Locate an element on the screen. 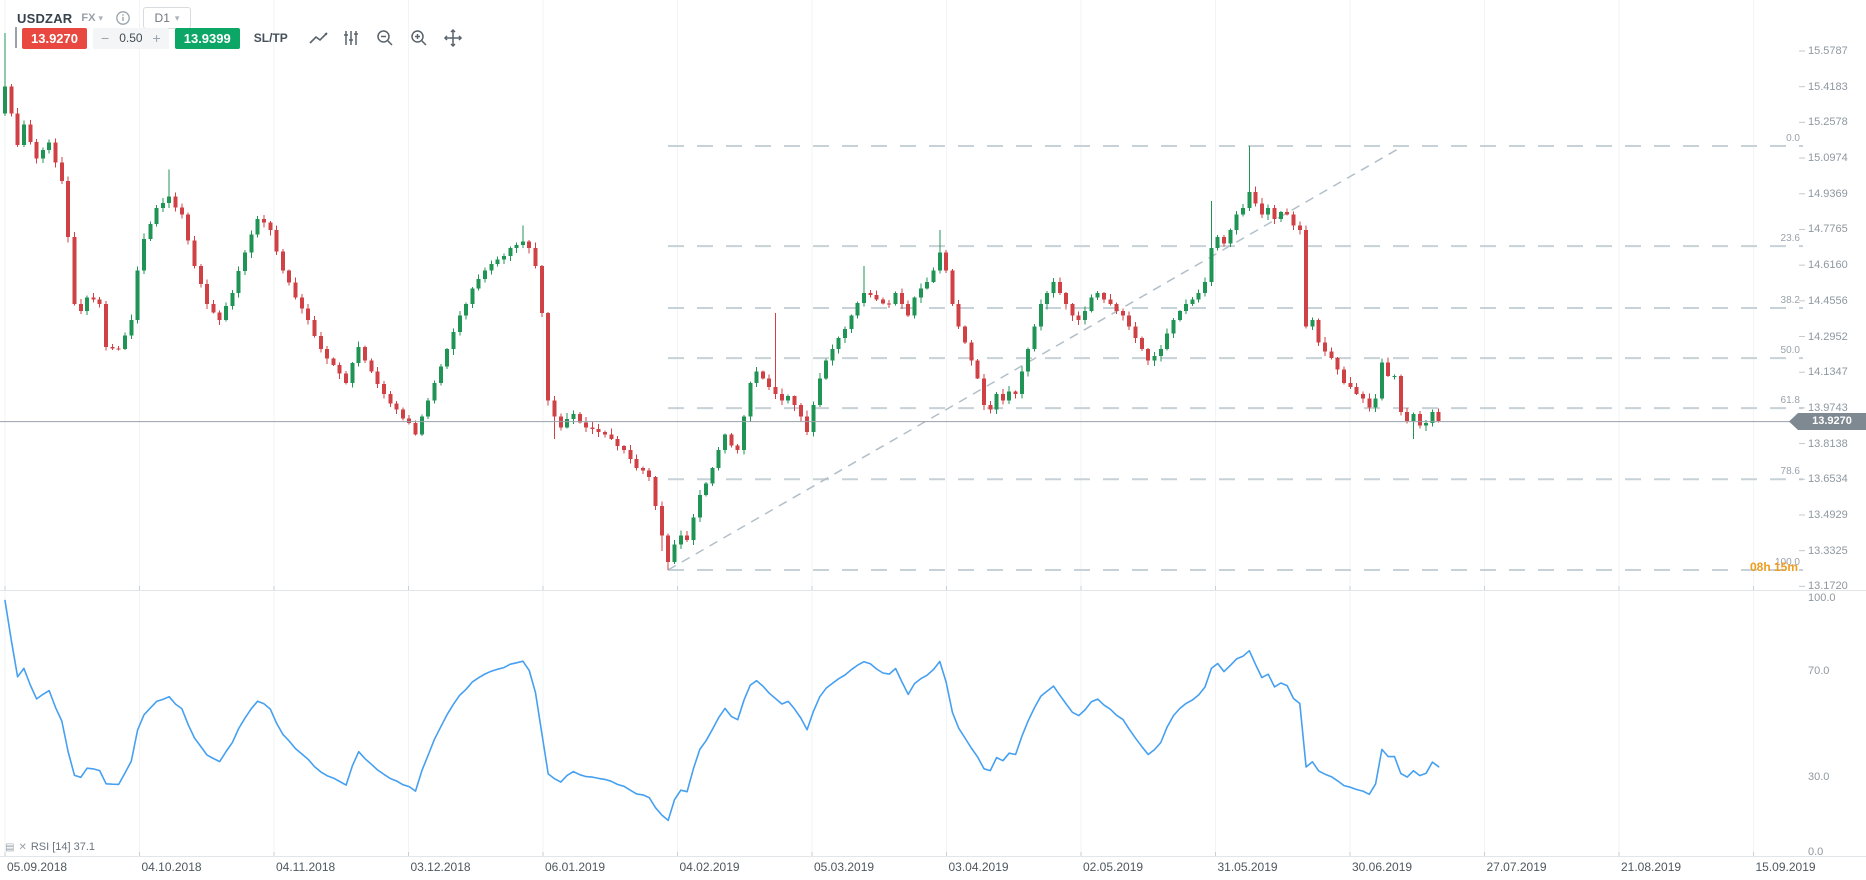 The height and width of the screenshot is (880, 1866). rsi-axis-label: 100.0 is located at coordinates (1822, 598).